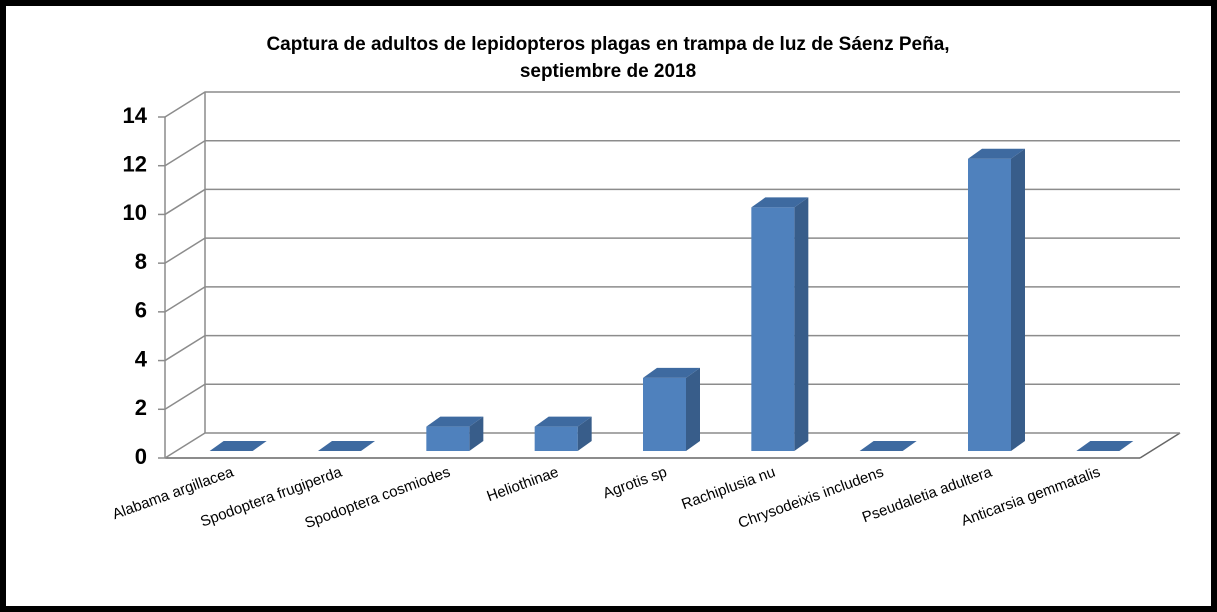 The height and width of the screenshot is (612, 1217). What do you see at coordinates (1160, 445) in the screenshot?
I see `floor-edge` at bounding box center [1160, 445].